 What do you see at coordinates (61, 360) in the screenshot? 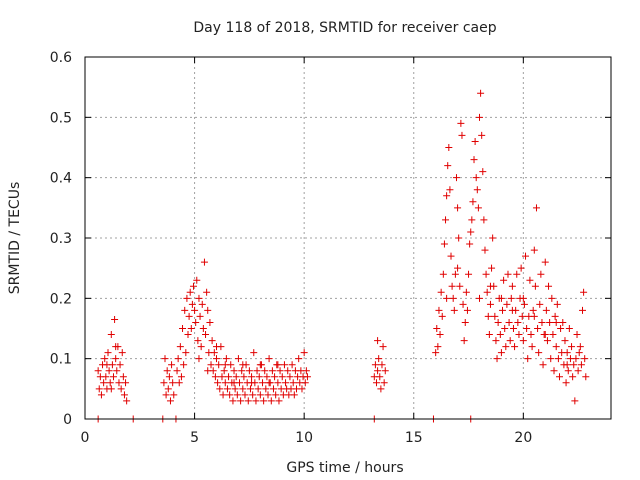
I see `y-tick-label: 0.1` at bounding box center [61, 360].